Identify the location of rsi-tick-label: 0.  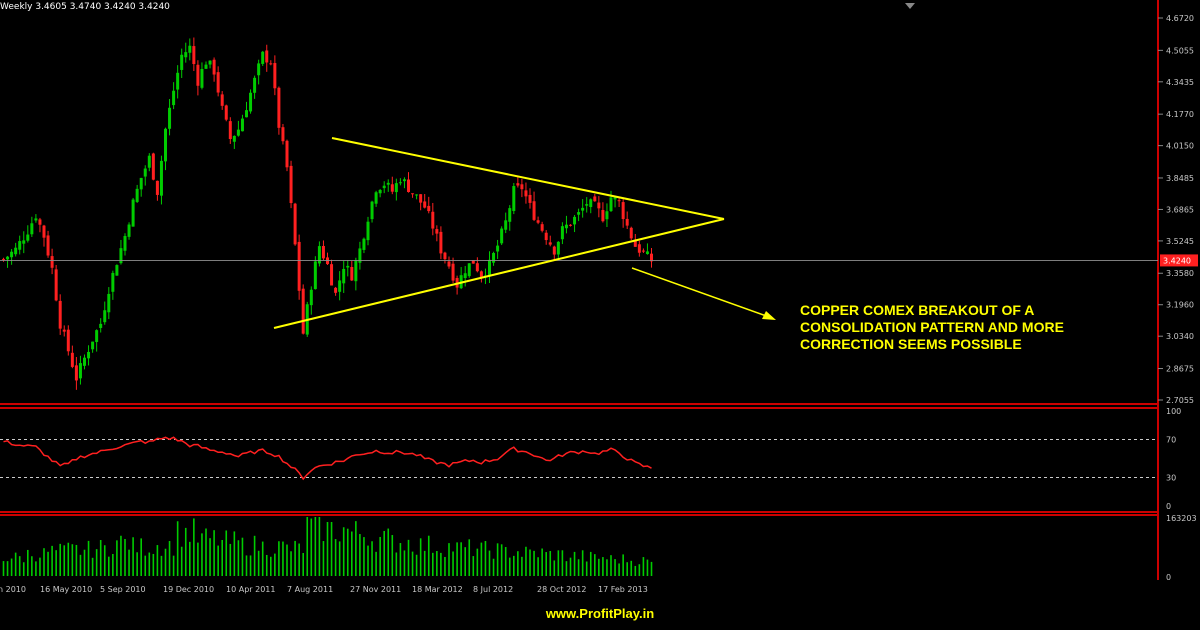
(1168, 506).